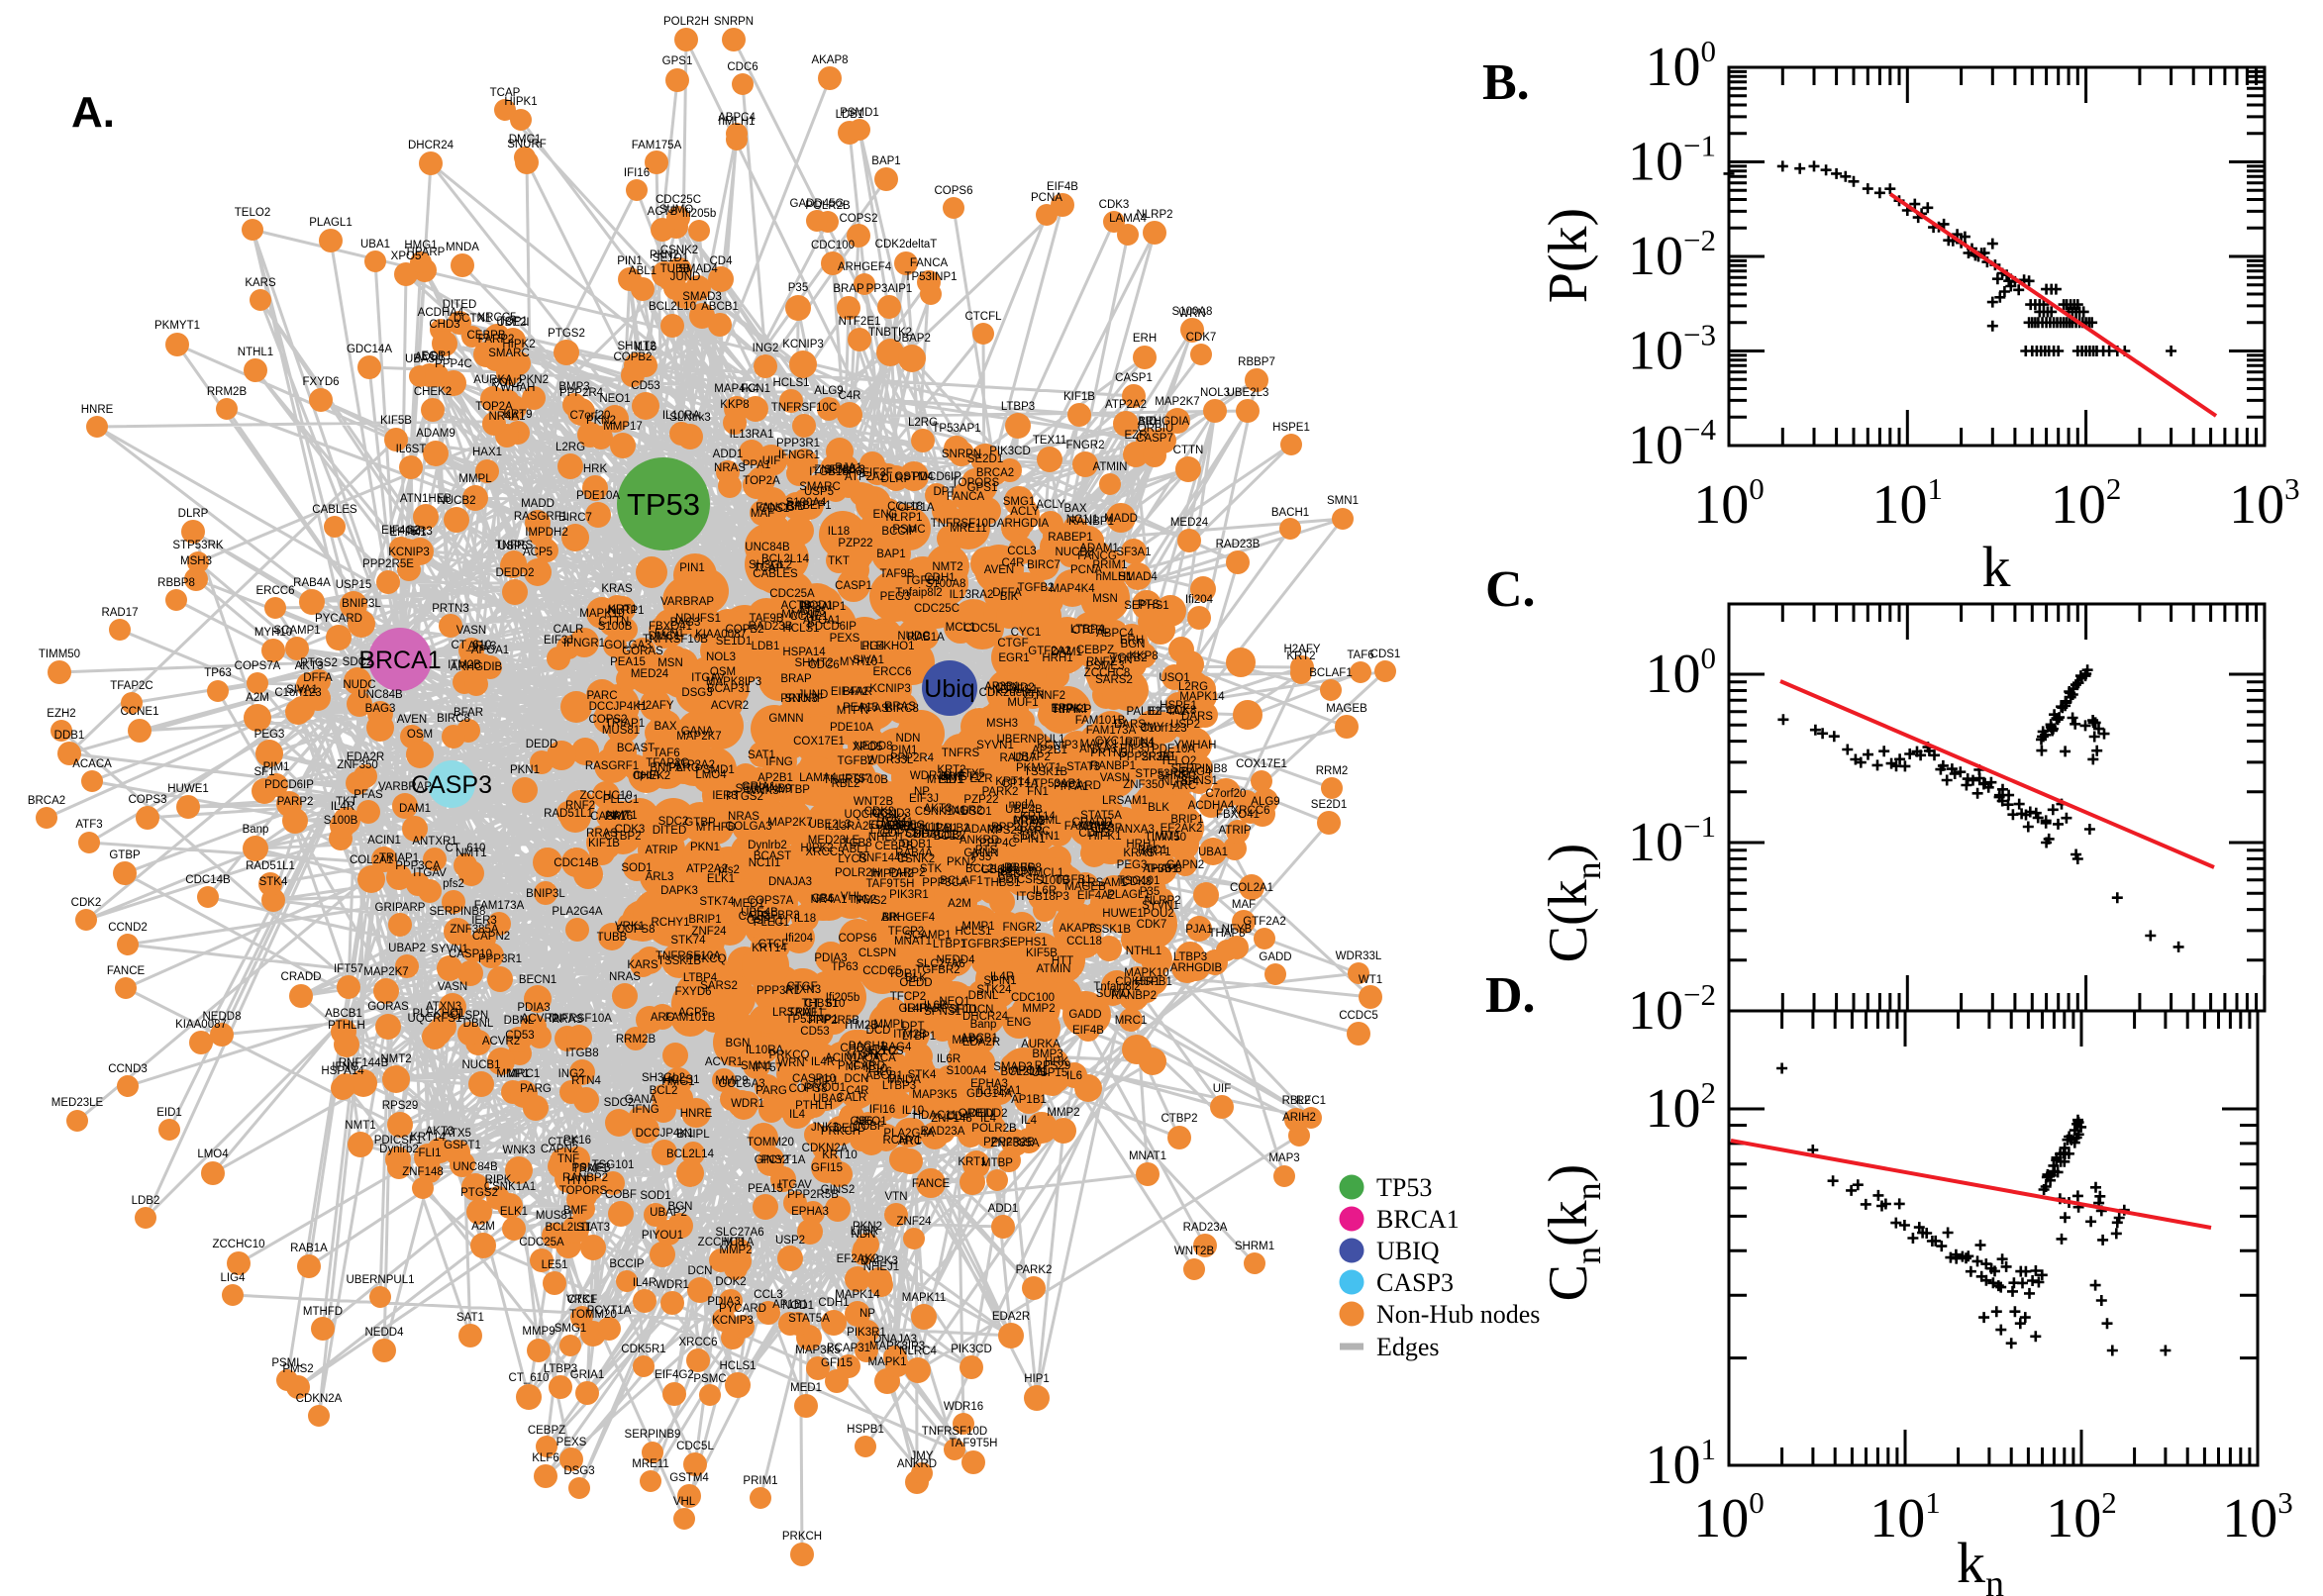 This screenshot has height=1596, width=2323. Describe the element at coordinates (399, 1141) in the screenshot. I see `svg-text: PDICSF1` at that location.